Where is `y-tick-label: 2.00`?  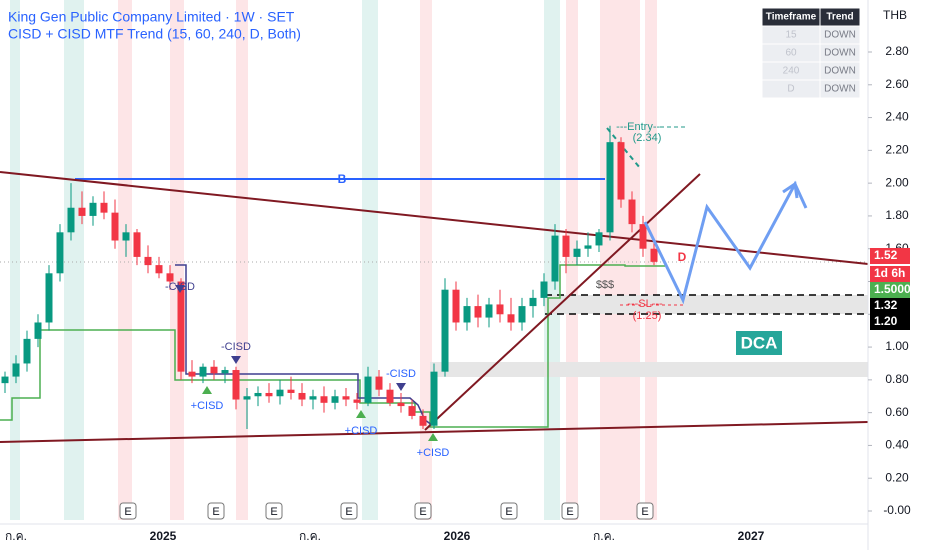
y-tick-label: 2.00 is located at coordinates (897, 182).